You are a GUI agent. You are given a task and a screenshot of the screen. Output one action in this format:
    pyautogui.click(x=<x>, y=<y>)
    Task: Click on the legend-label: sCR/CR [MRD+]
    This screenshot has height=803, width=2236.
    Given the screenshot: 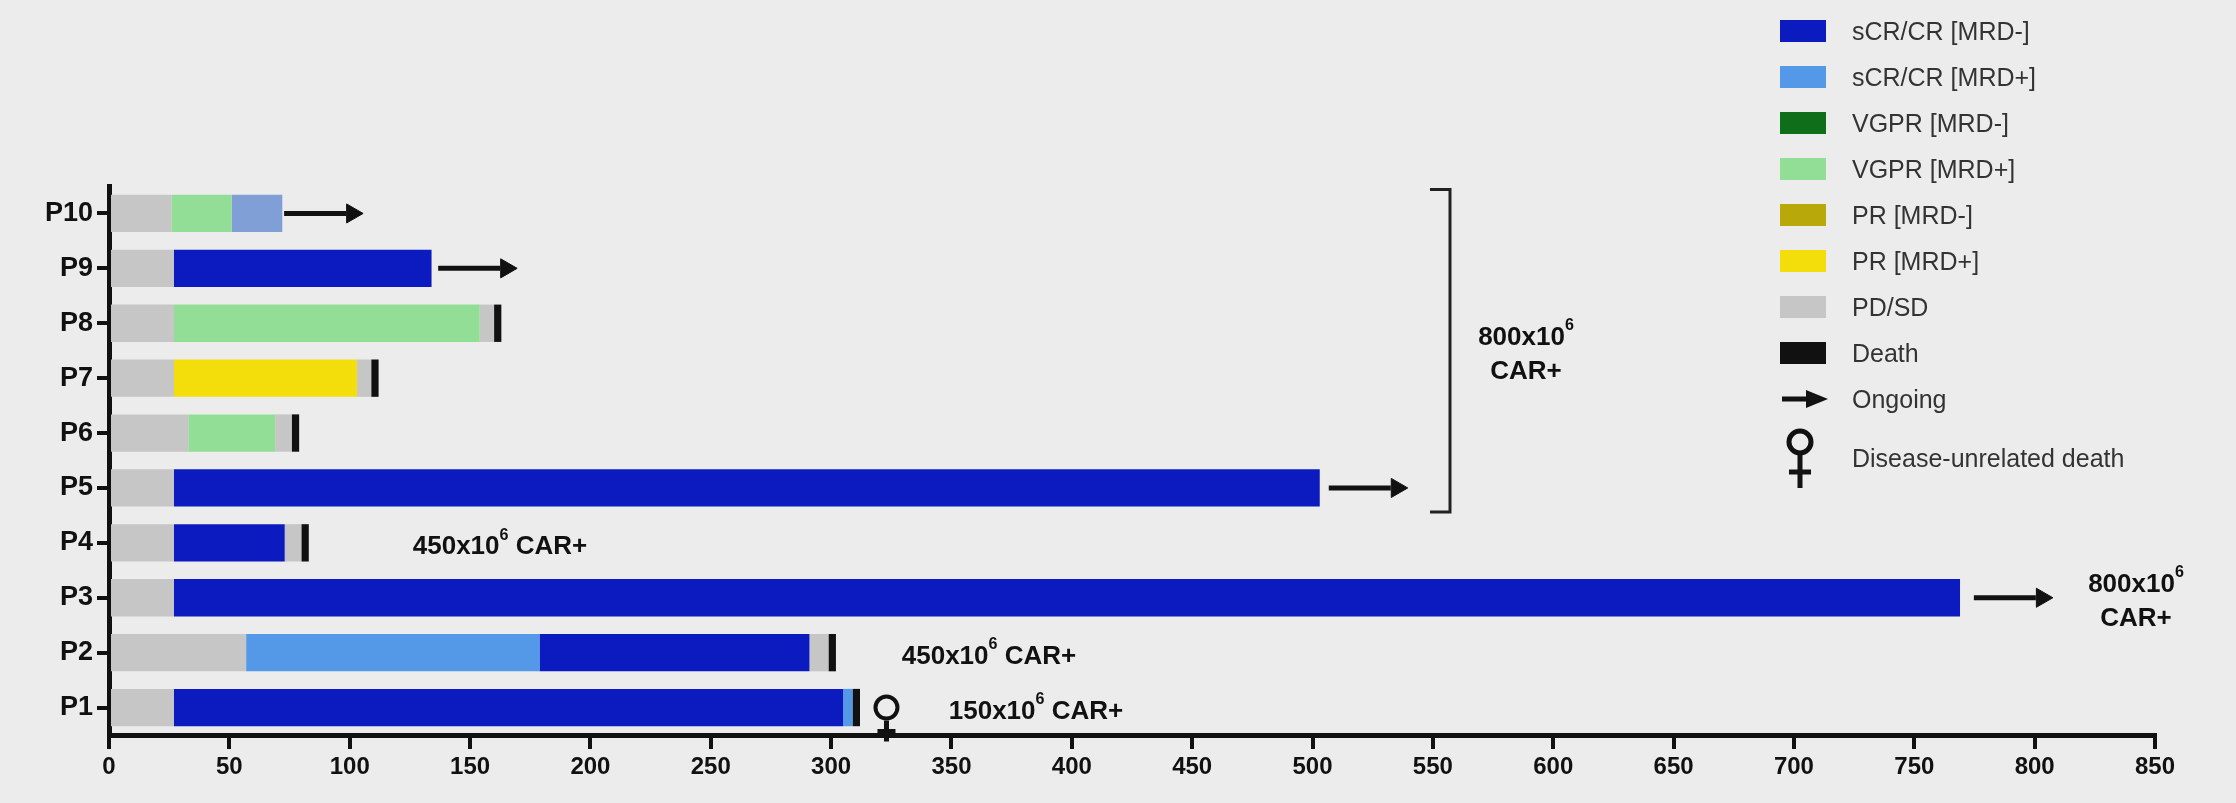 What is the action you would take?
    pyautogui.click(x=1944, y=77)
    